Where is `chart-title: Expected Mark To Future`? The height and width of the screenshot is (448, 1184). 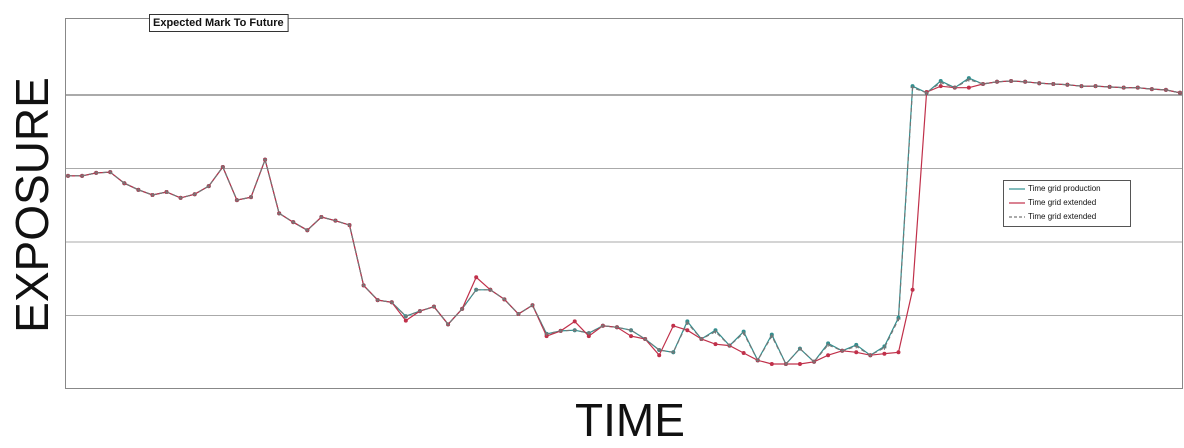 chart-title: Expected Mark To Future is located at coordinates (218, 23).